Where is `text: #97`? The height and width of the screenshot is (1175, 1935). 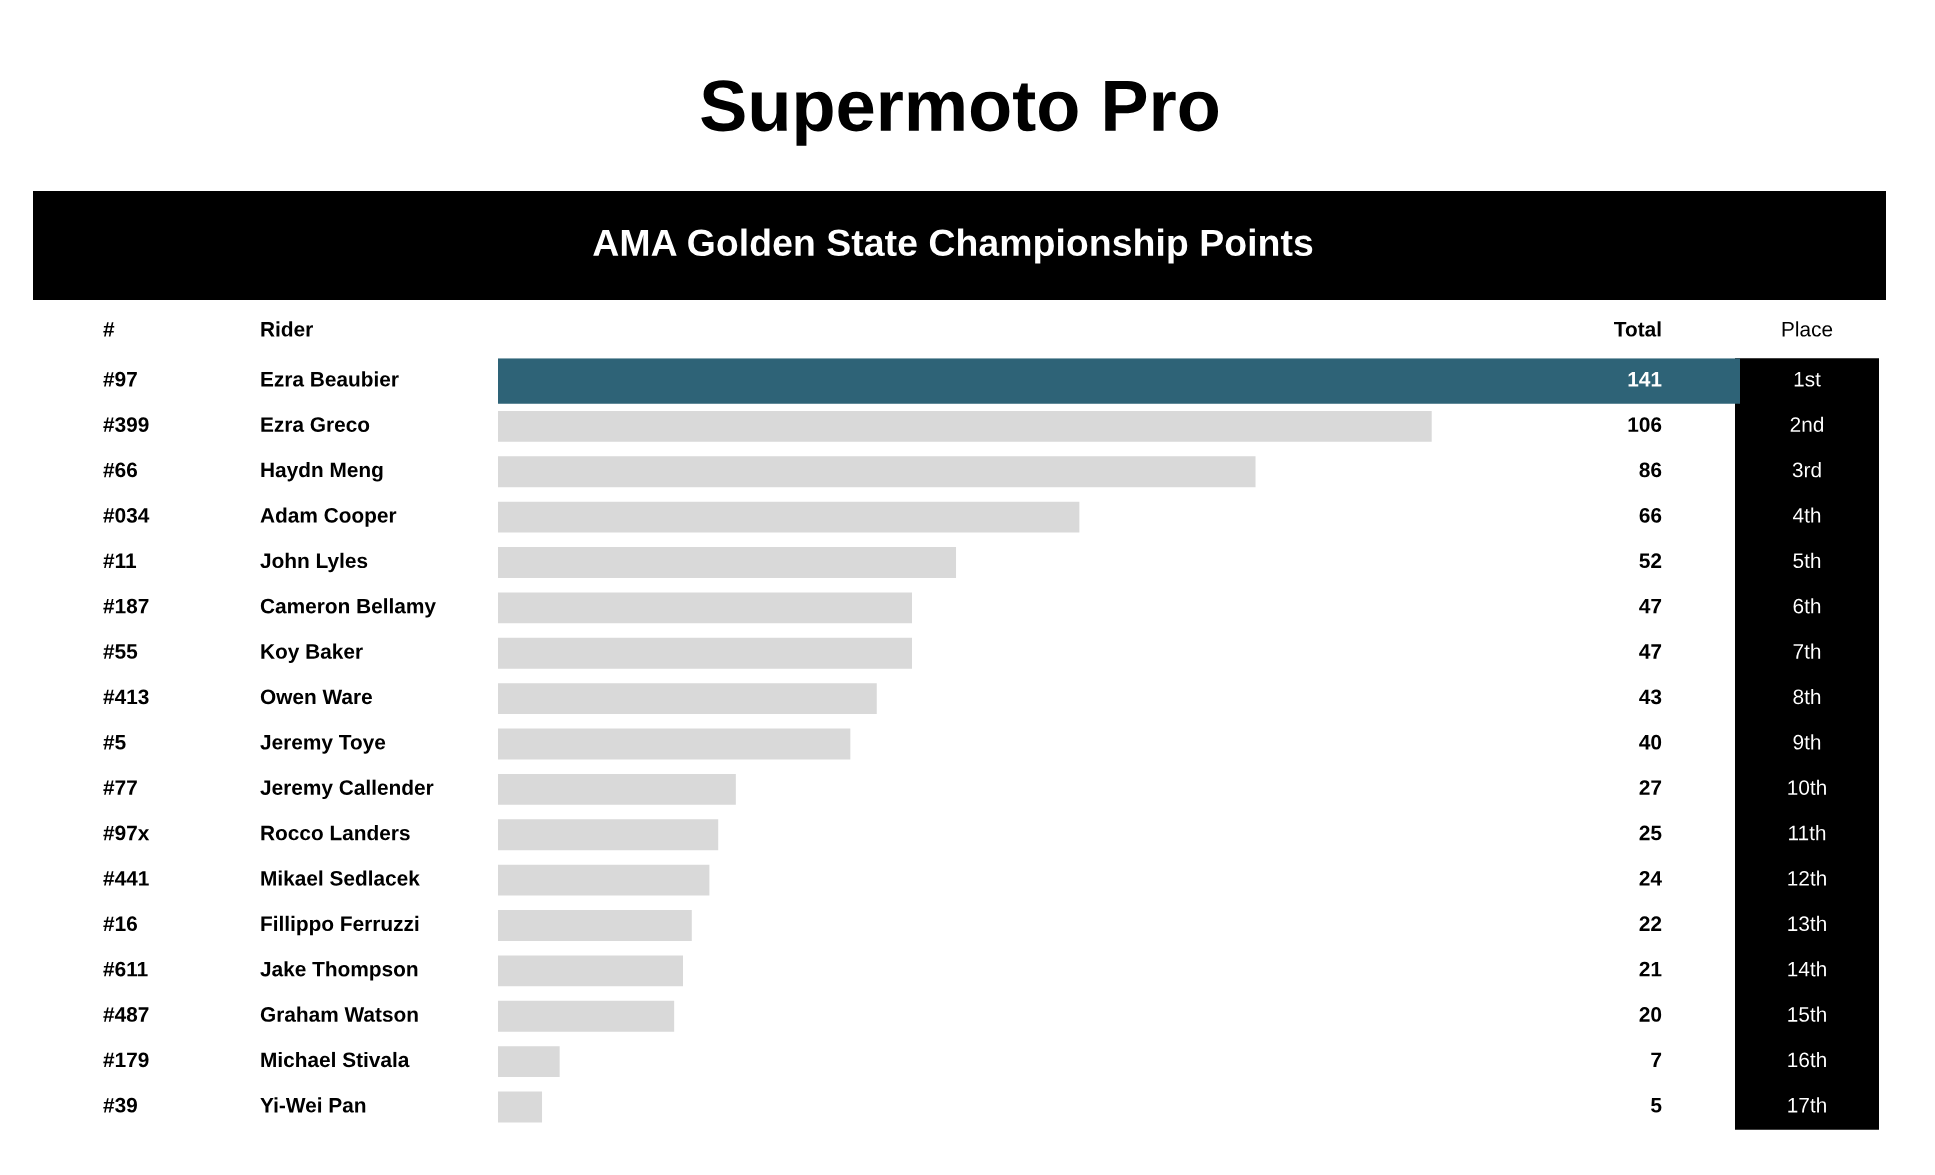 text: #97 is located at coordinates (120, 379).